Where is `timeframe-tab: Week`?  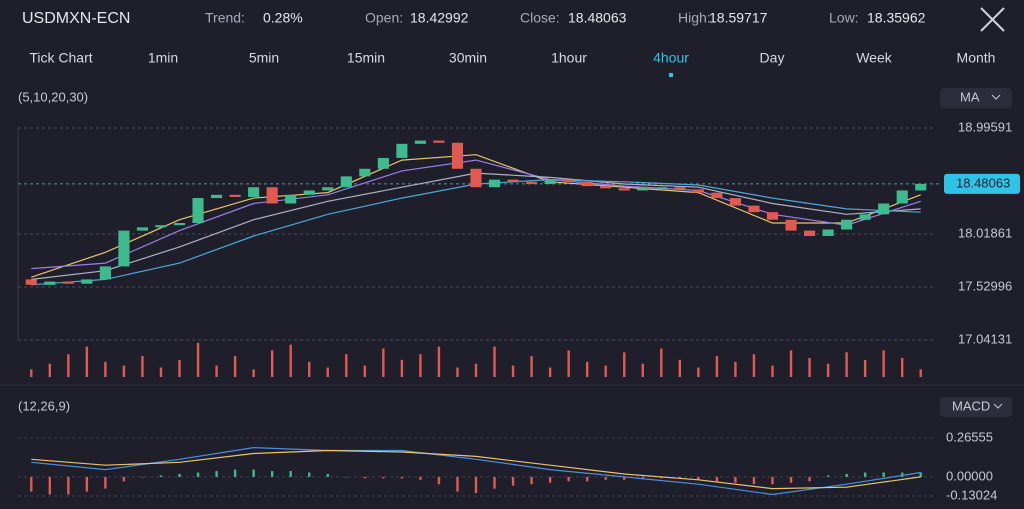
timeframe-tab: Week is located at coordinates (874, 58).